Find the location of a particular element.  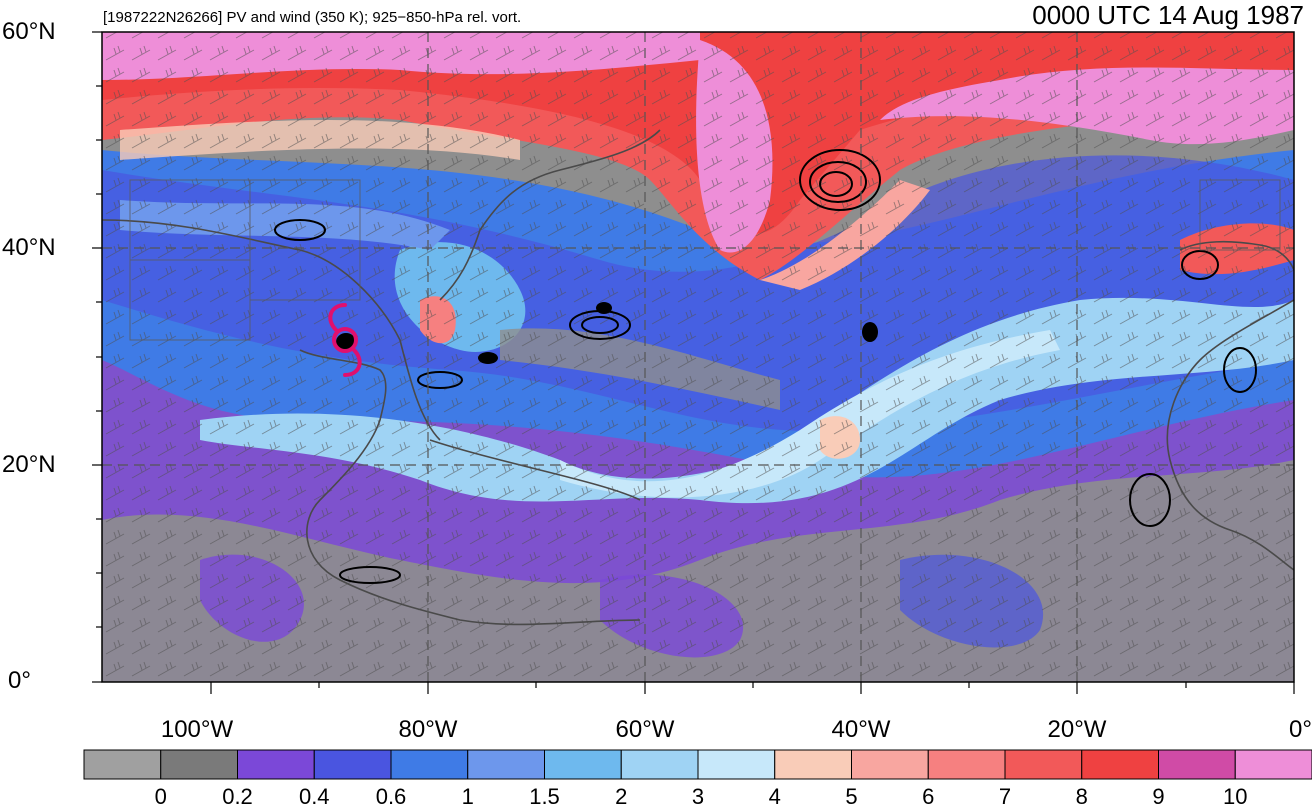

colorbar-tick-label: 10 is located at coordinates (1235, 796).